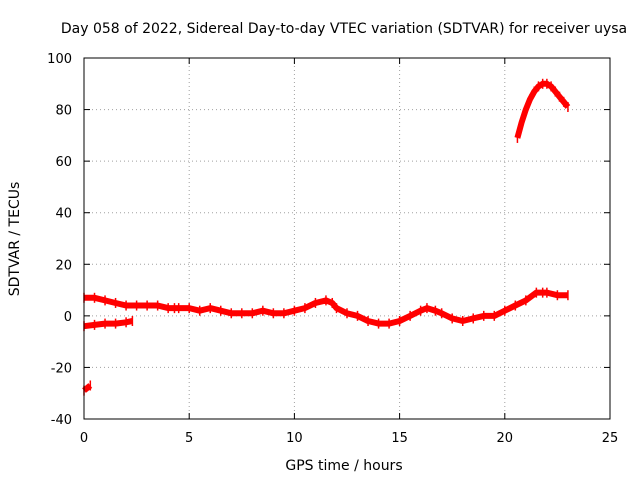  I want to click on series-lower-track, so click(108, 324).